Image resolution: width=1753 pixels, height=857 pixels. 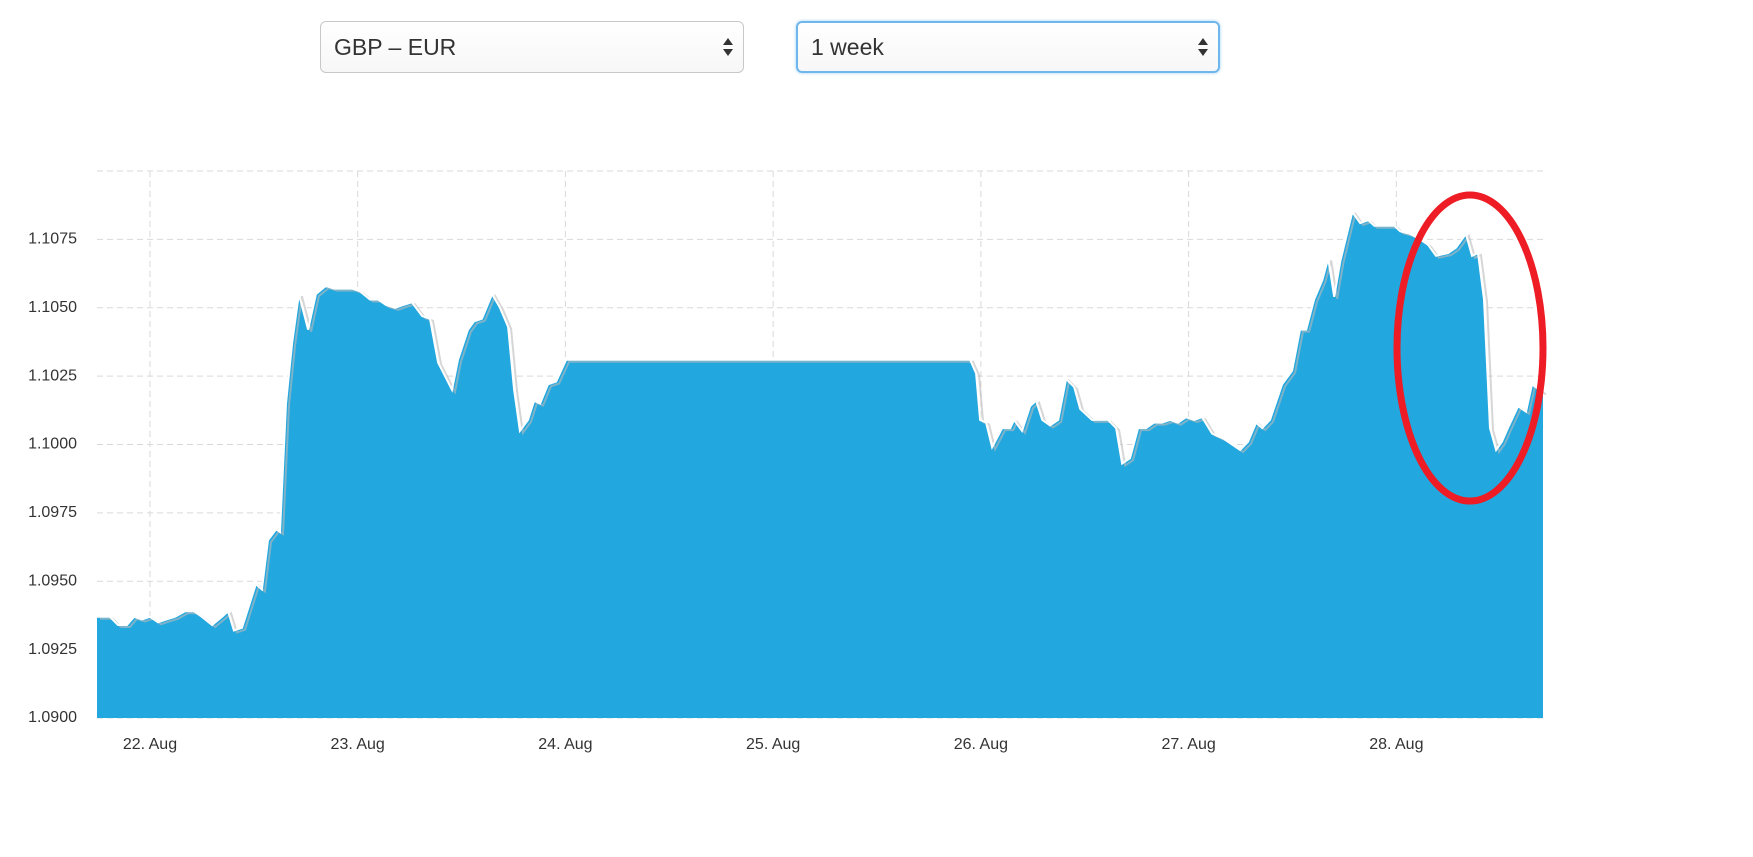 I want to click on period-label: 1 week, so click(x=847, y=47).